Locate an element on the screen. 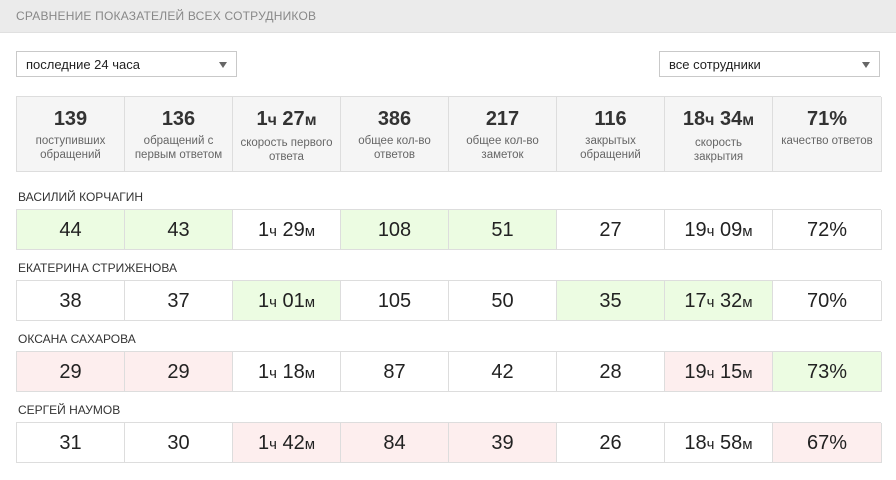 The height and width of the screenshot is (480, 896). metric-cell: 17ч 32м is located at coordinates (719, 301).